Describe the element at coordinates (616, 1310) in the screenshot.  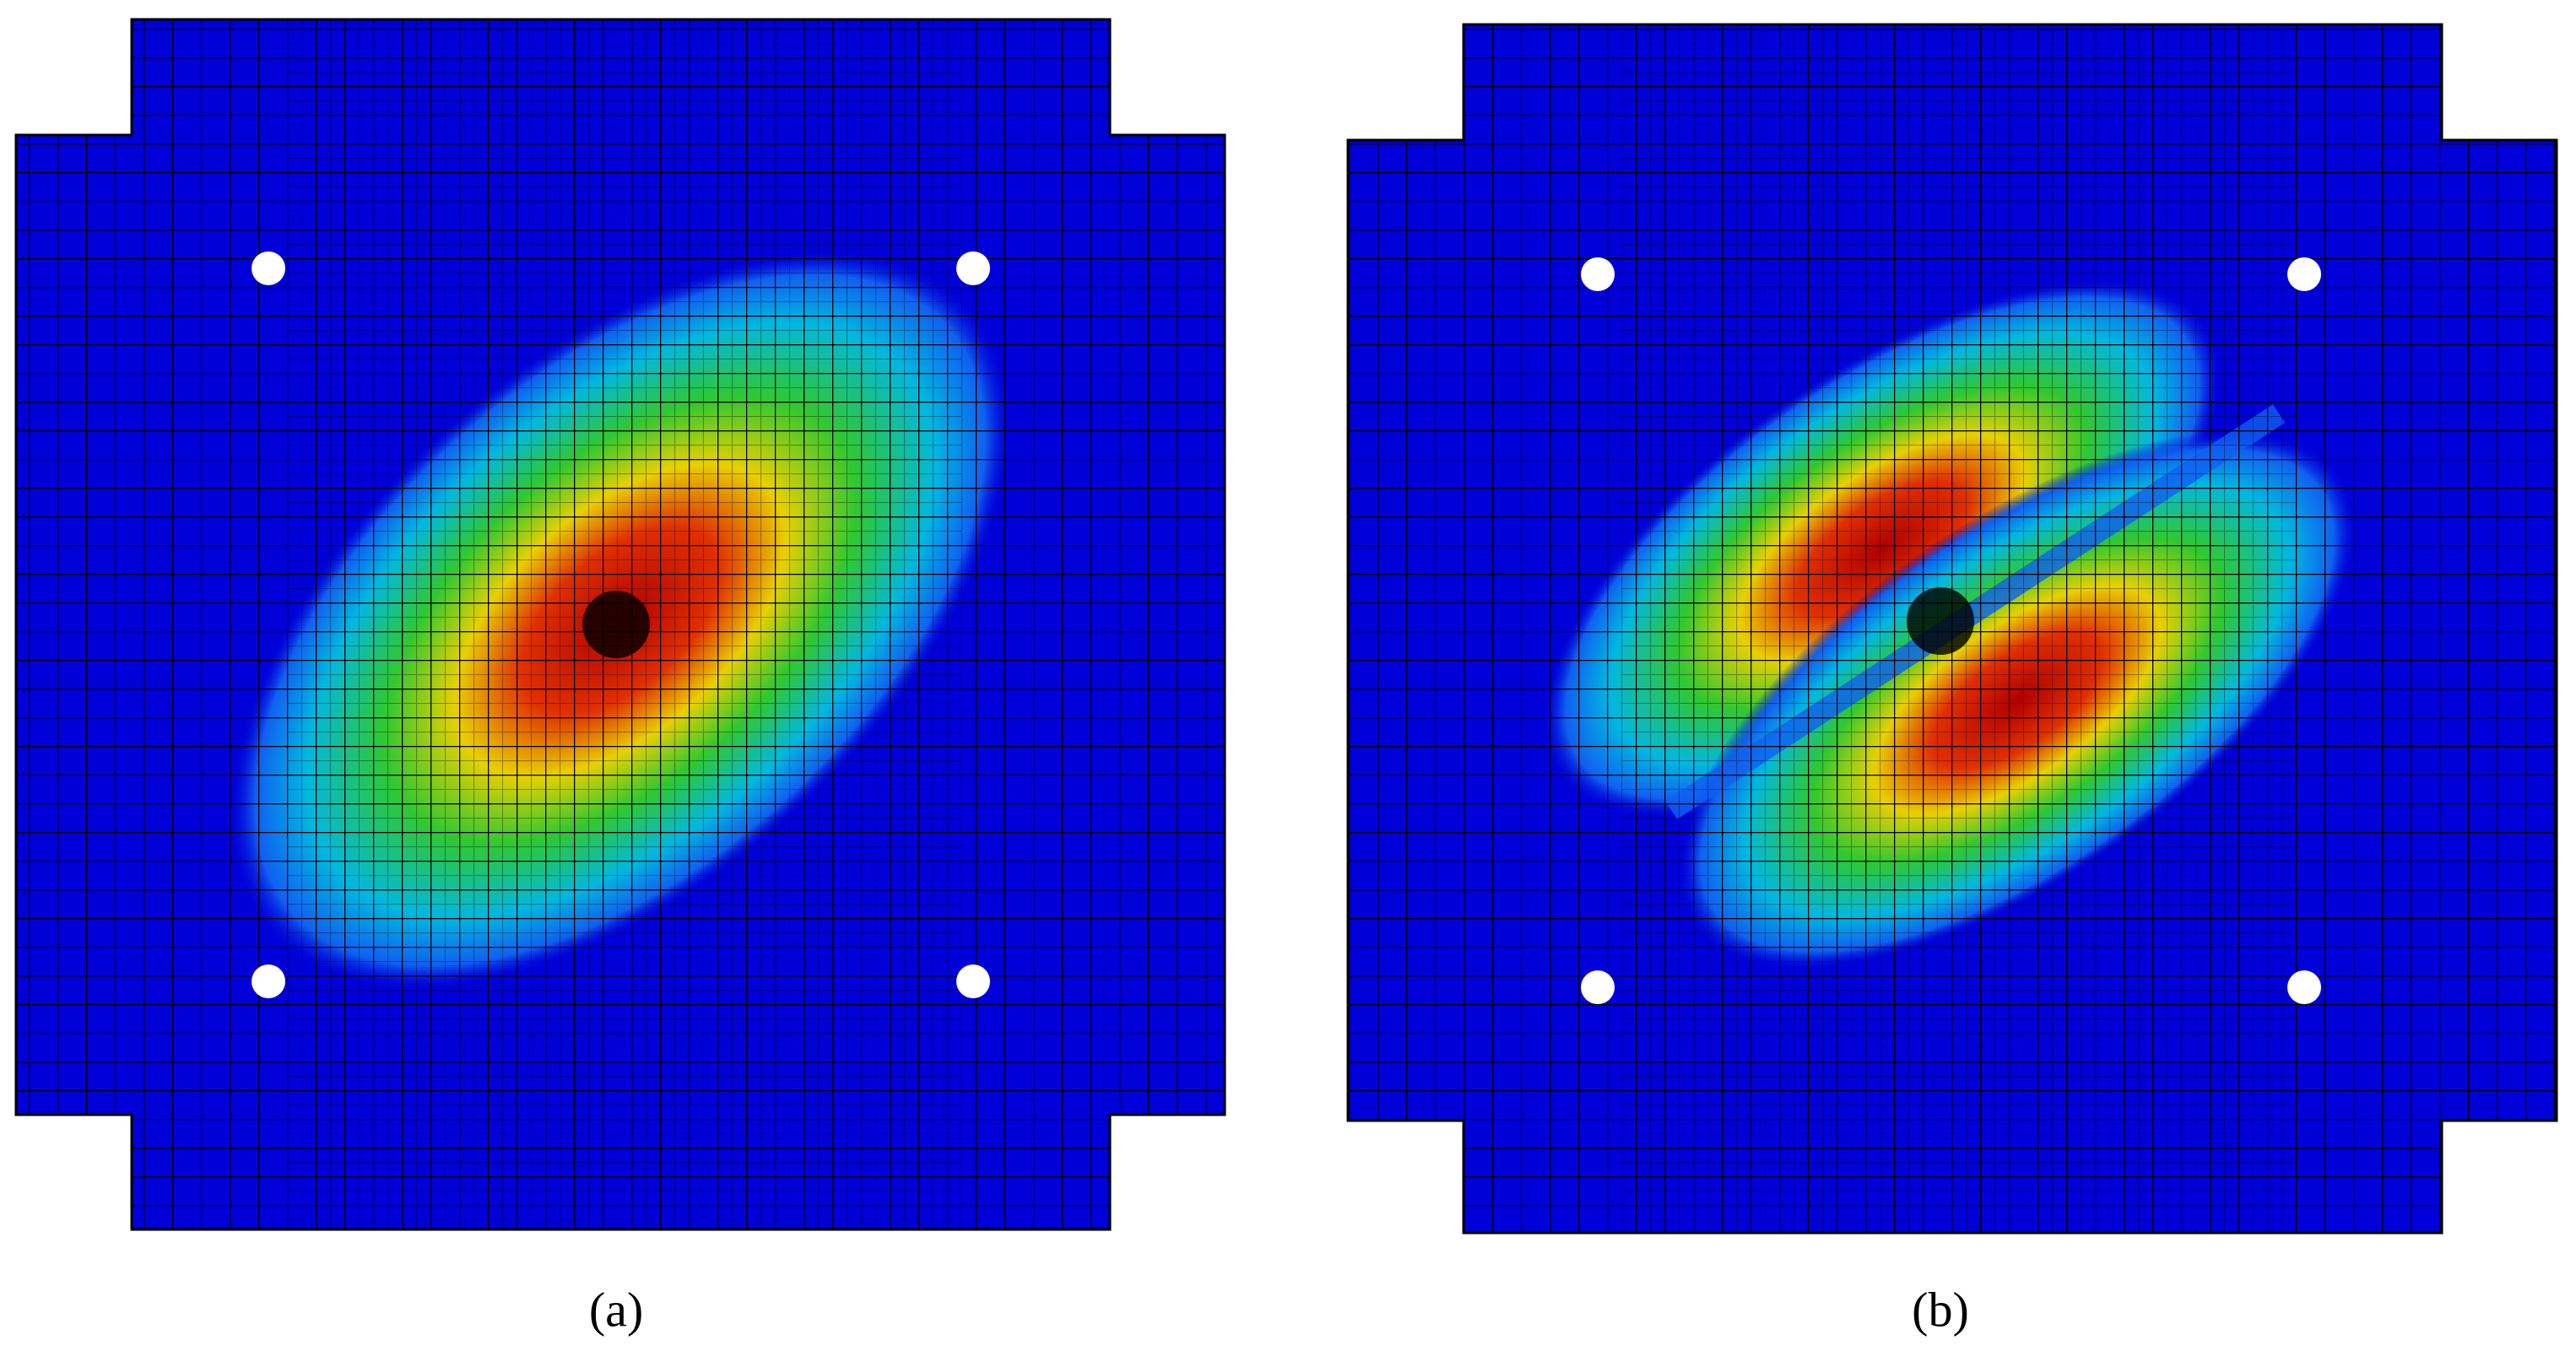
I see `caption: (a)` at that location.